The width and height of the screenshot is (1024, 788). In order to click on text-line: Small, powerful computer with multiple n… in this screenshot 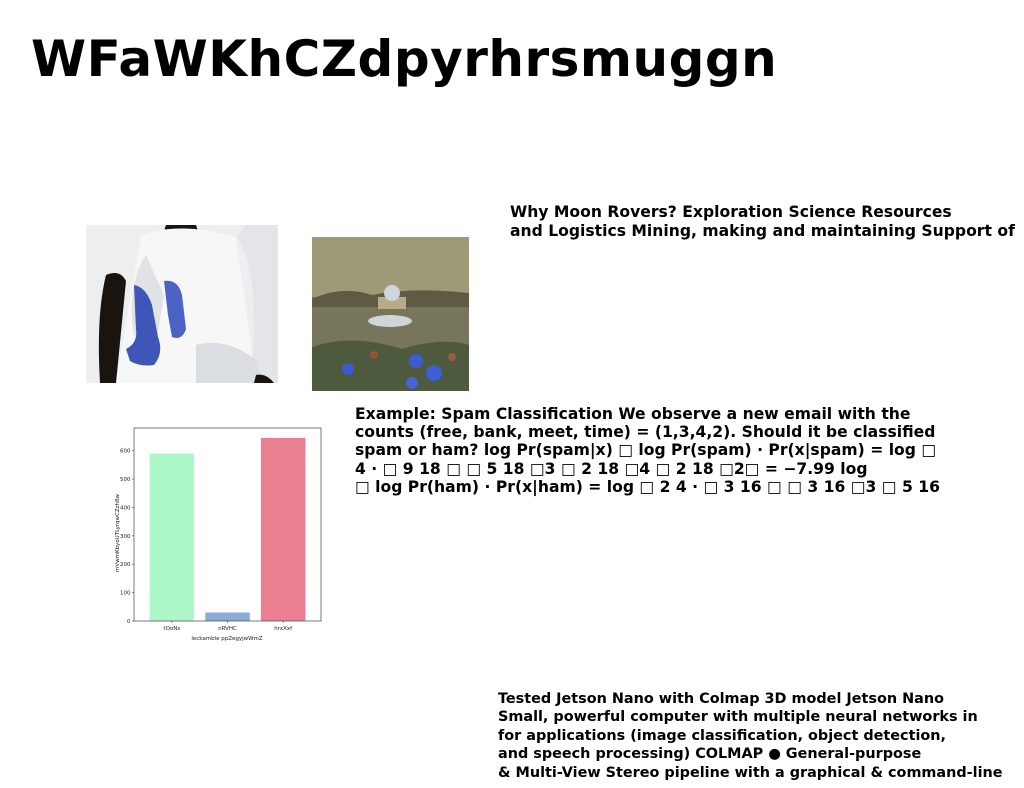, I will do `click(738, 717)`.